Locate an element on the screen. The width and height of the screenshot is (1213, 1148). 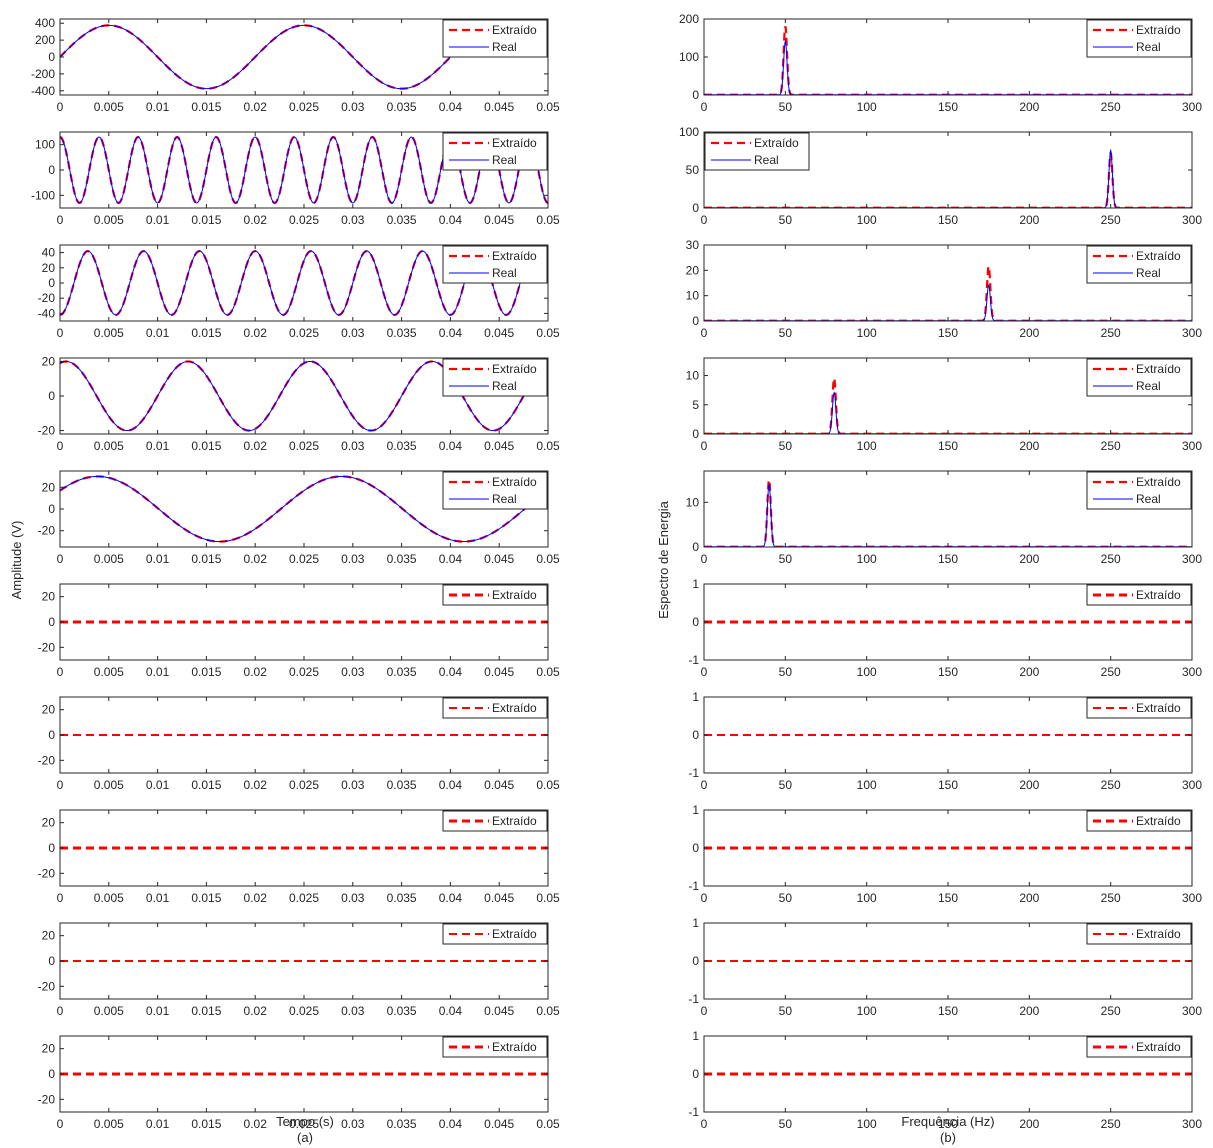
y-tick-label: -200 is located at coordinates (43, 74).